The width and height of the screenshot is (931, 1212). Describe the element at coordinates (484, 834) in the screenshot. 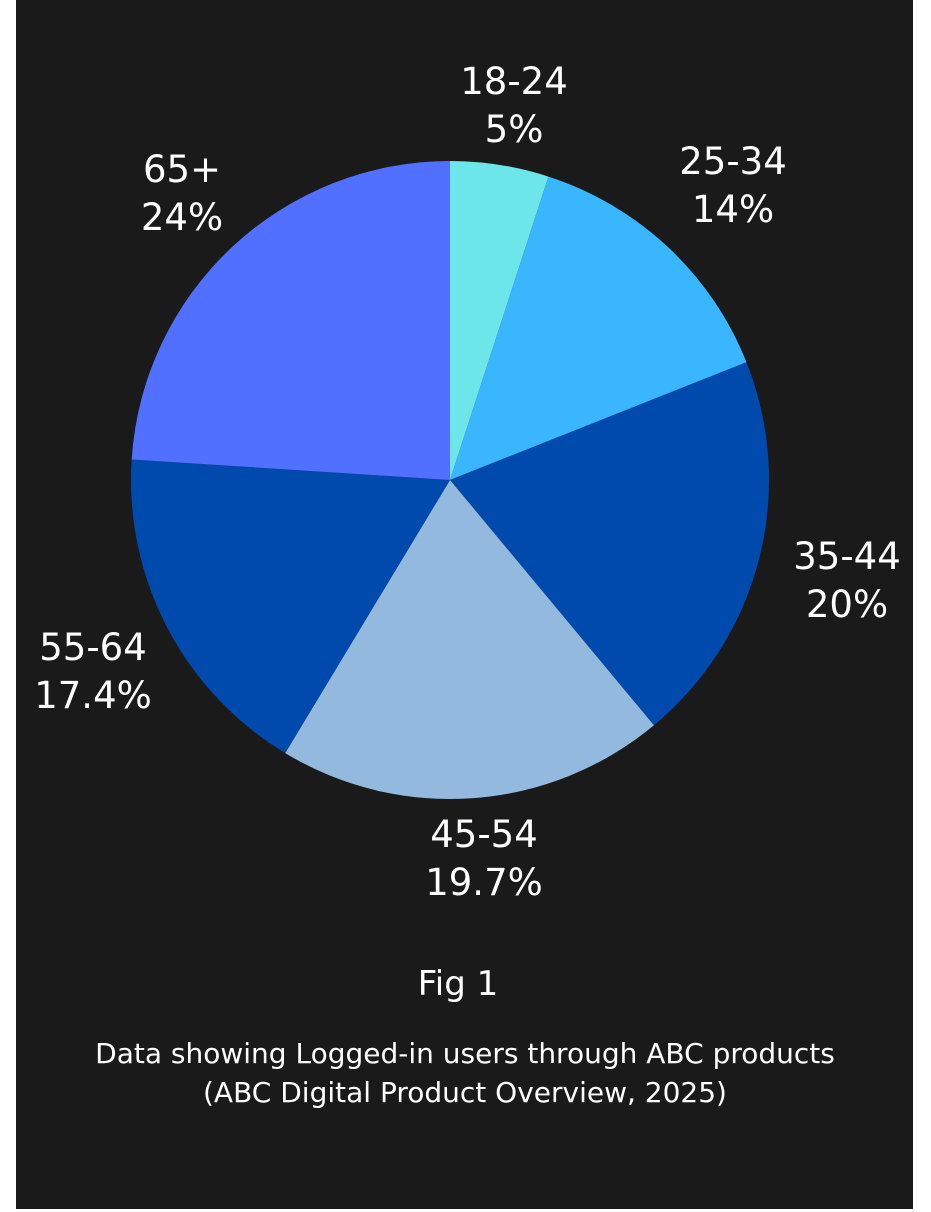

I see `slice-label-category: 45-54` at that location.